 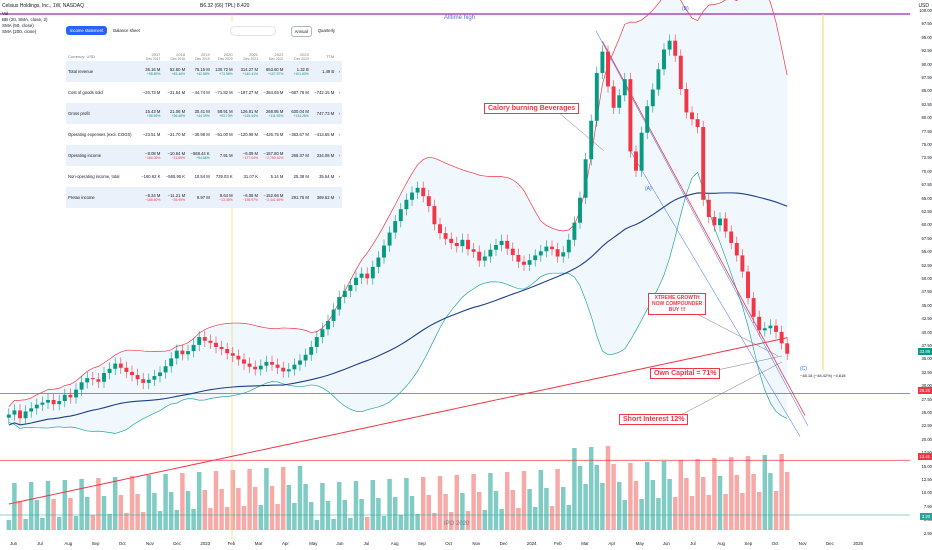 I want to click on cell-value: −413.65 M, so click(x=324, y=134).